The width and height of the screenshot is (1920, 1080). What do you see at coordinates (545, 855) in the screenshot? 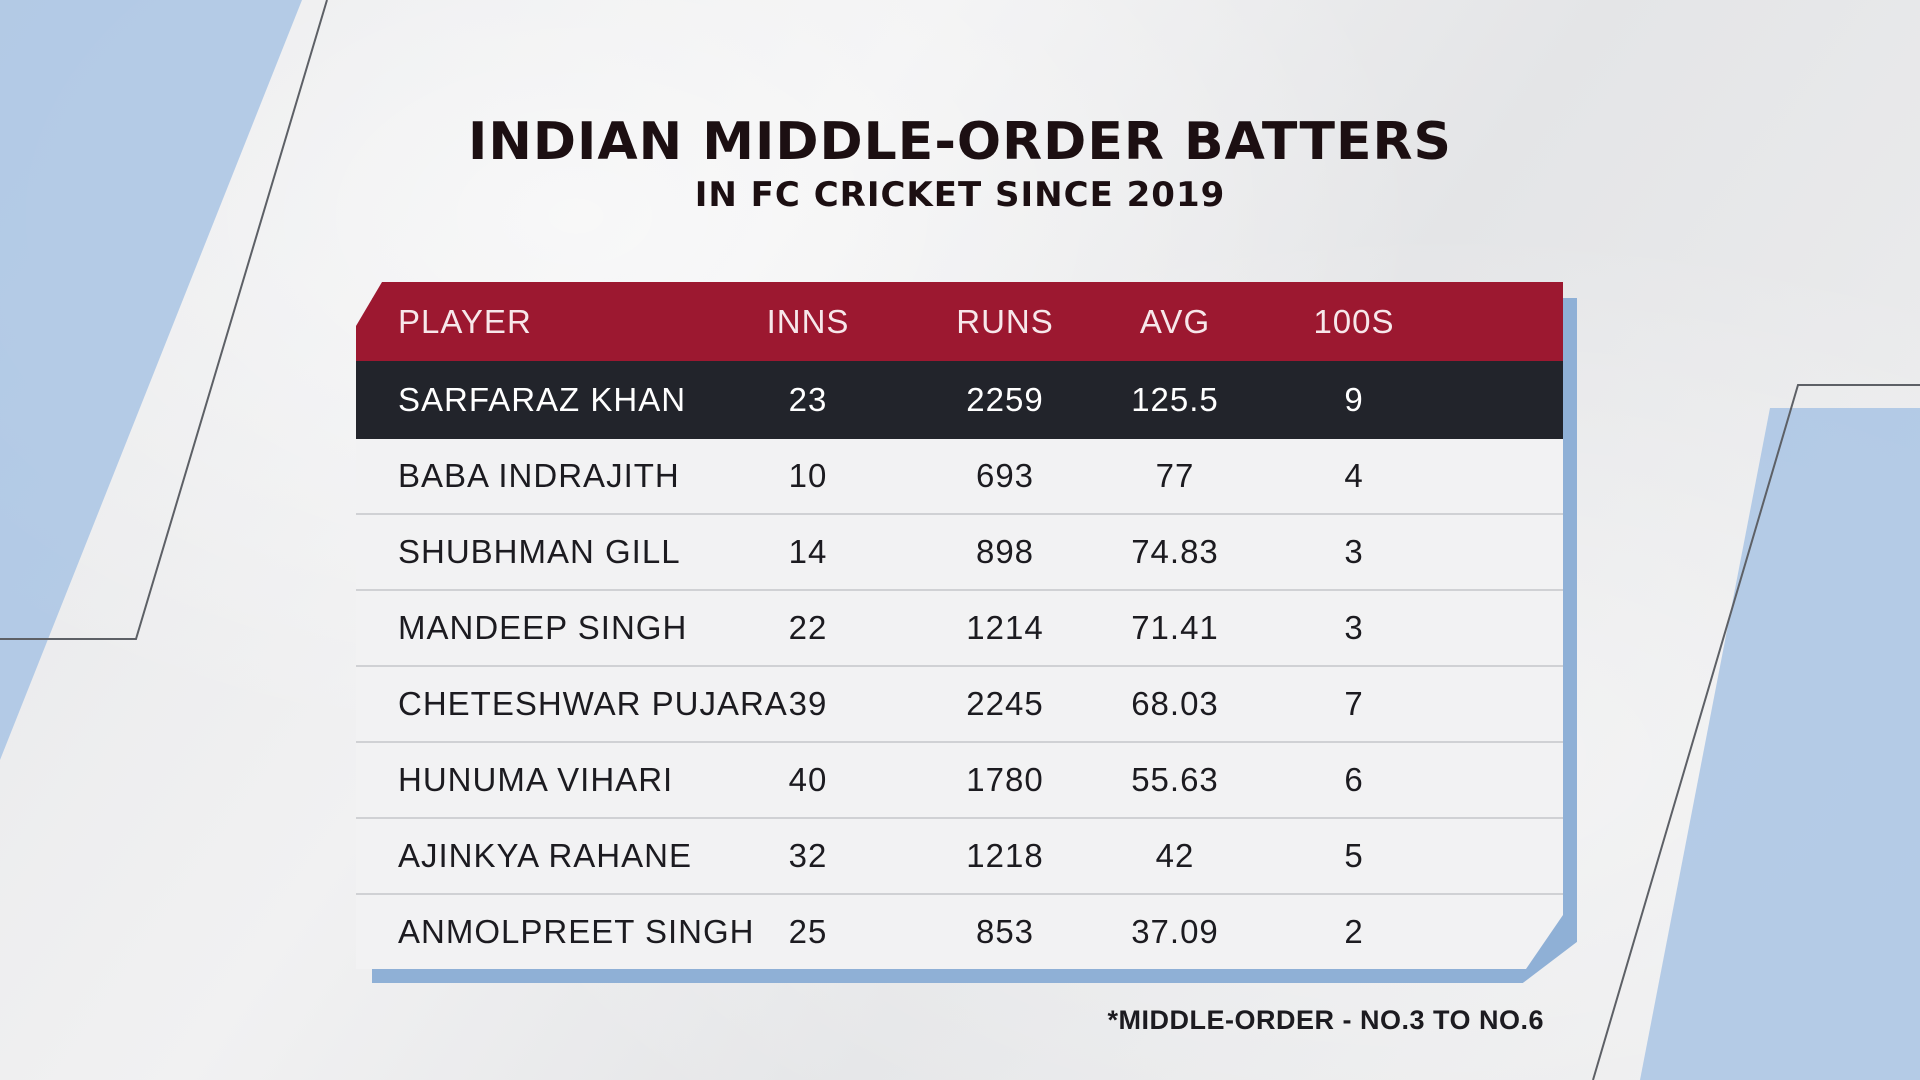
I see `cell-player: AJINKYA RAHANE` at bounding box center [545, 855].